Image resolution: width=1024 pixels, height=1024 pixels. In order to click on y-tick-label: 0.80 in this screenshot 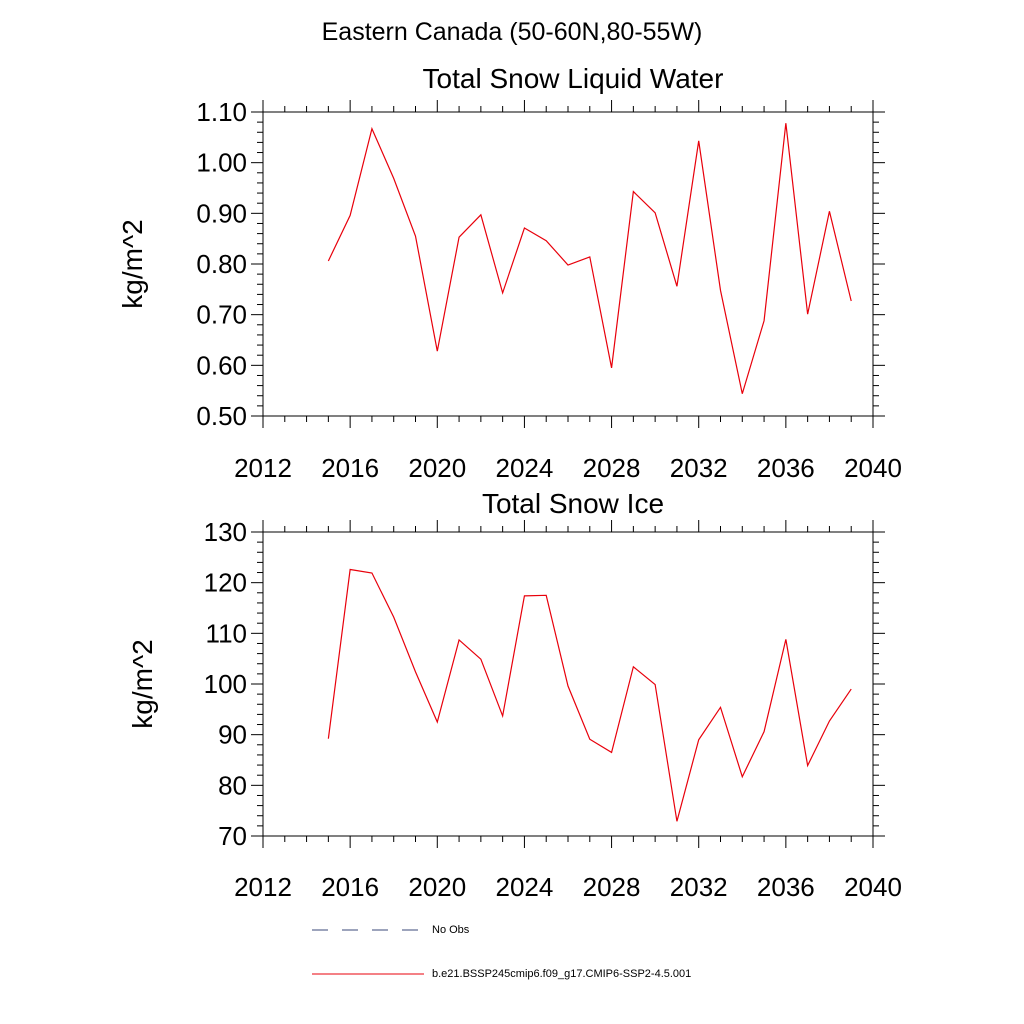, I will do `click(221, 264)`.